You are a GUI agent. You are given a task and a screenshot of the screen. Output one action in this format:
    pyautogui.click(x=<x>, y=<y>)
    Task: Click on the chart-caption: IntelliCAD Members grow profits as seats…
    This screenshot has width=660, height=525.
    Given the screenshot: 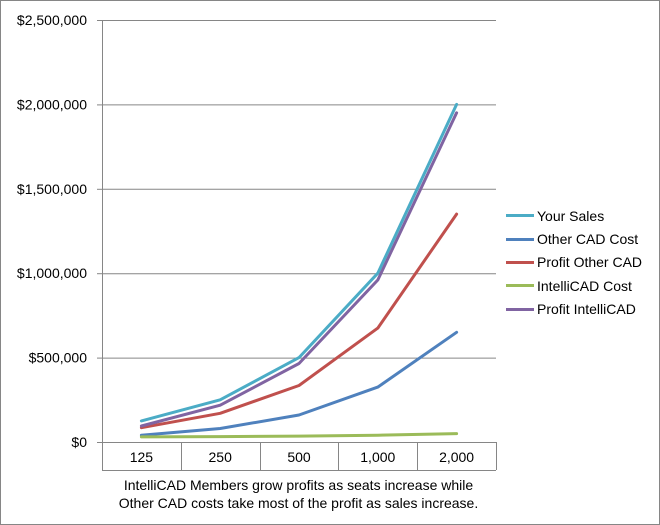 What is the action you would take?
    pyautogui.click(x=298, y=494)
    